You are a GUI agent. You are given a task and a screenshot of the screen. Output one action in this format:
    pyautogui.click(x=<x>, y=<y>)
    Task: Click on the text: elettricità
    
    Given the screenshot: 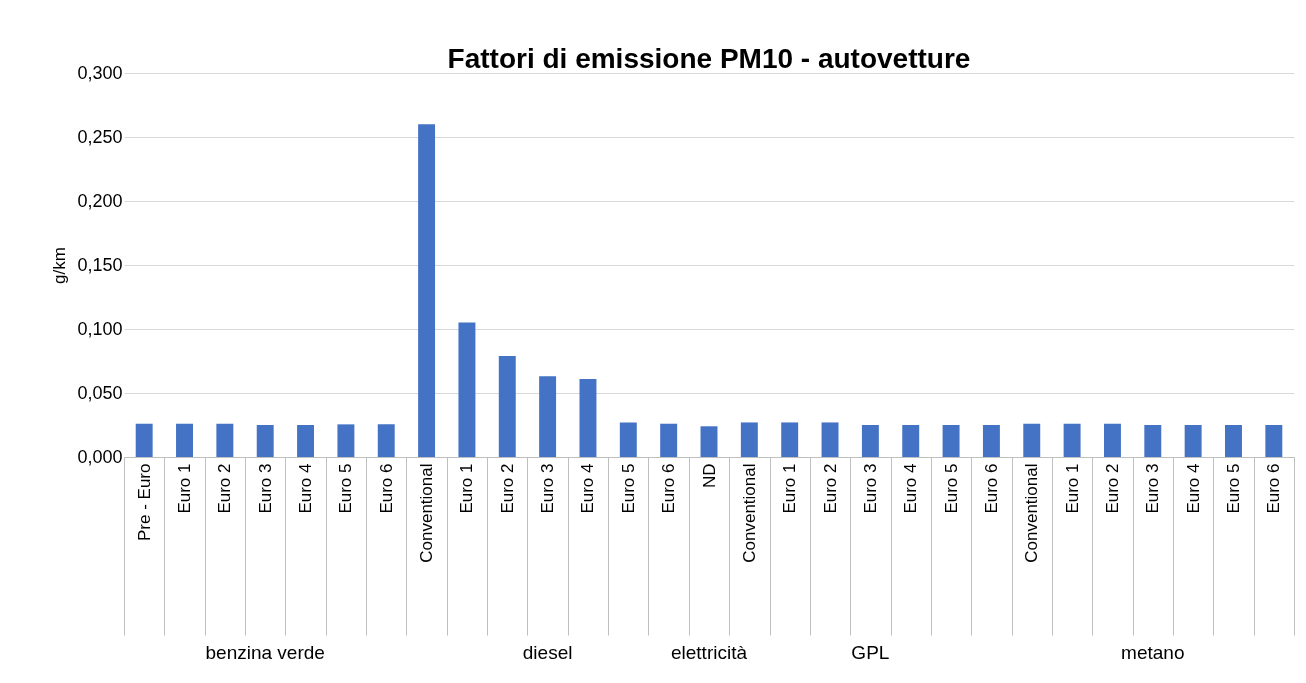 What is the action you would take?
    pyautogui.click(x=709, y=652)
    